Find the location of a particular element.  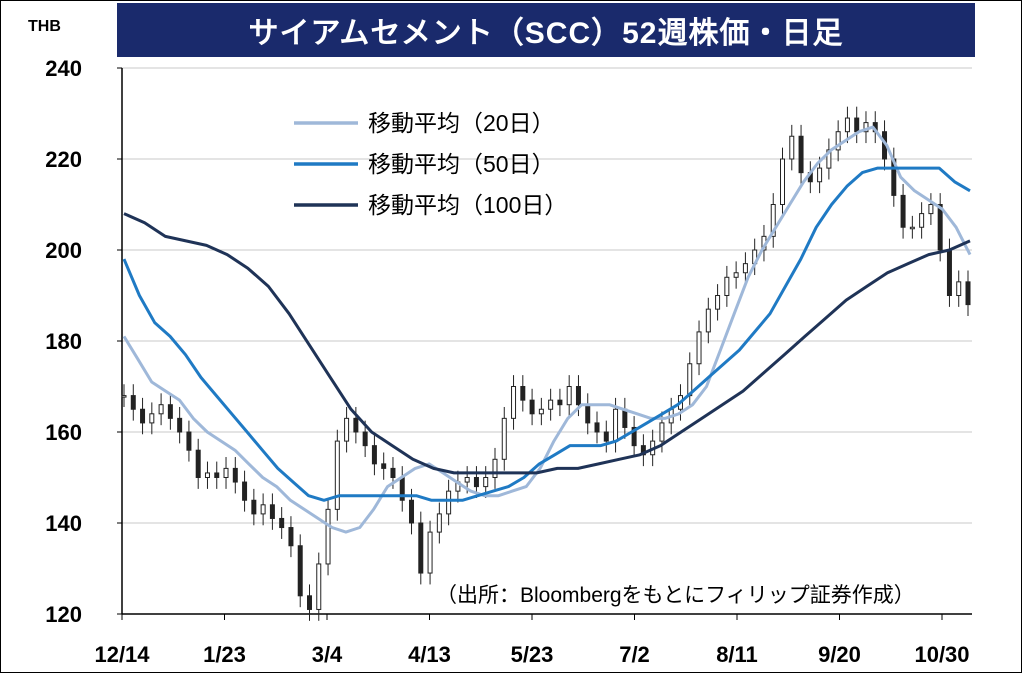

x-tick-label: 8/11 is located at coordinates (737, 654).